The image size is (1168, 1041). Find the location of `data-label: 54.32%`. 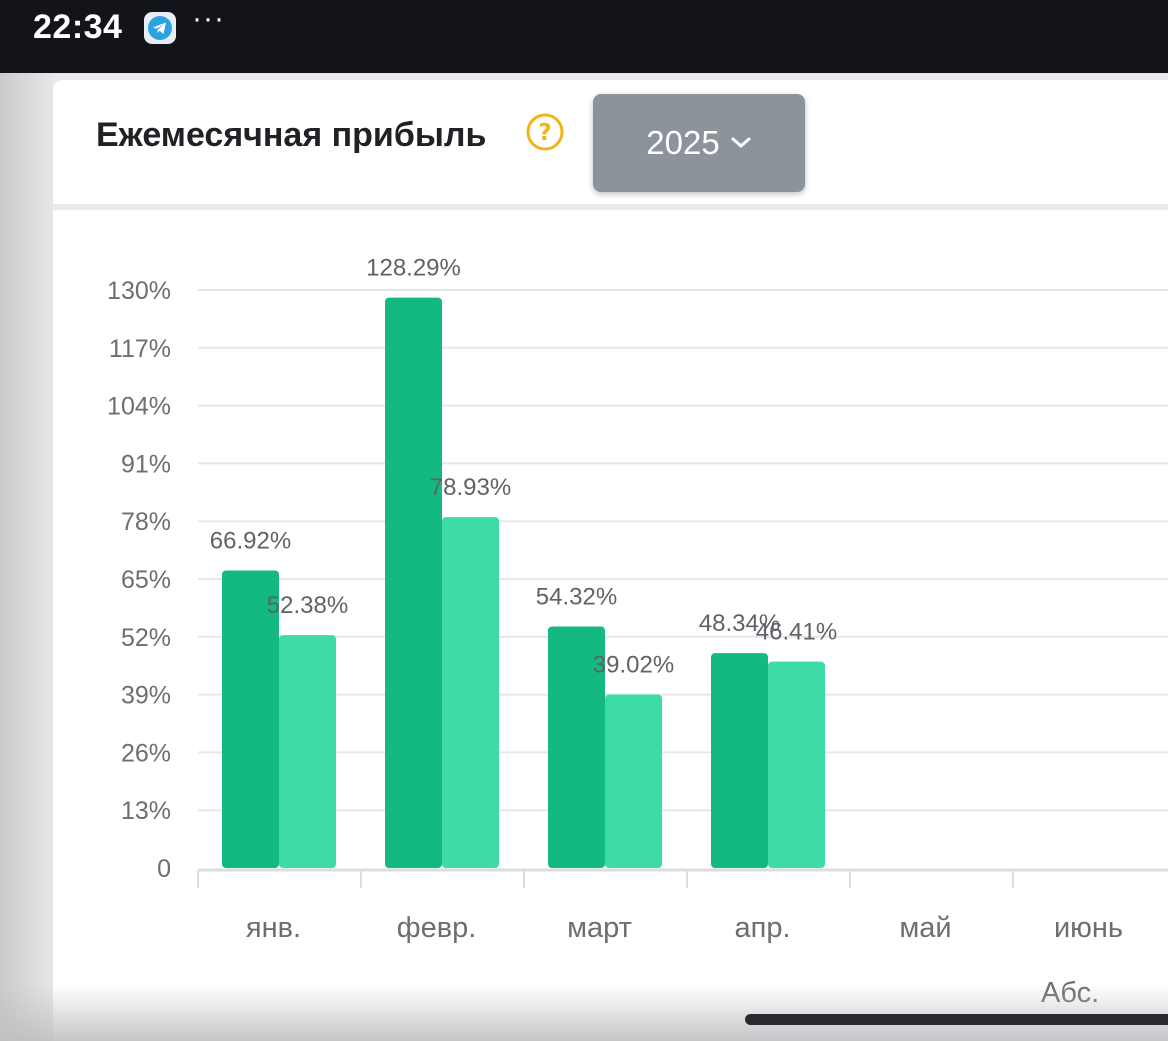

data-label: 54.32% is located at coordinates (576, 596).